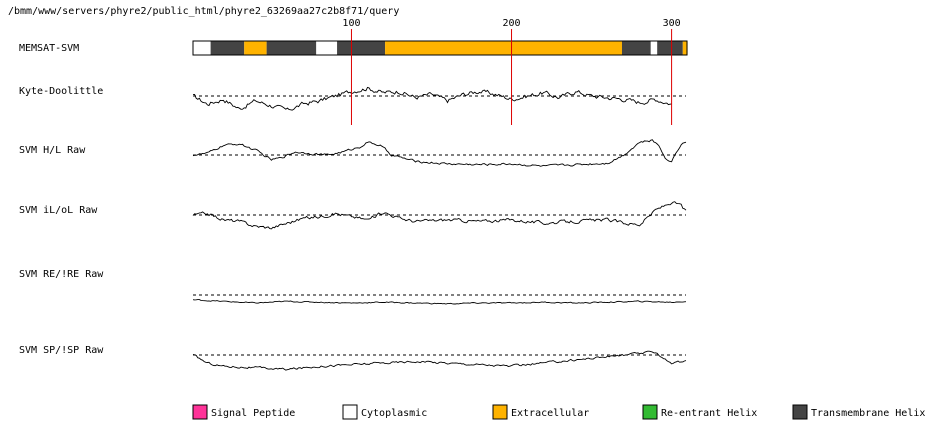  What do you see at coordinates (61, 350) in the screenshot?
I see `track-label: SVM SP/!SP Raw` at bounding box center [61, 350].